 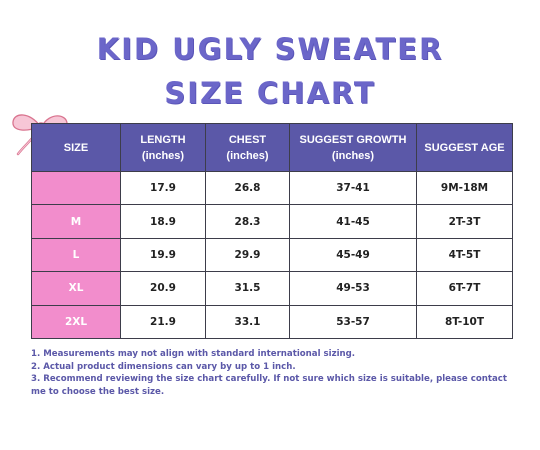 I want to click on age-cell: 2T-3T, so click(x=464, y=221).